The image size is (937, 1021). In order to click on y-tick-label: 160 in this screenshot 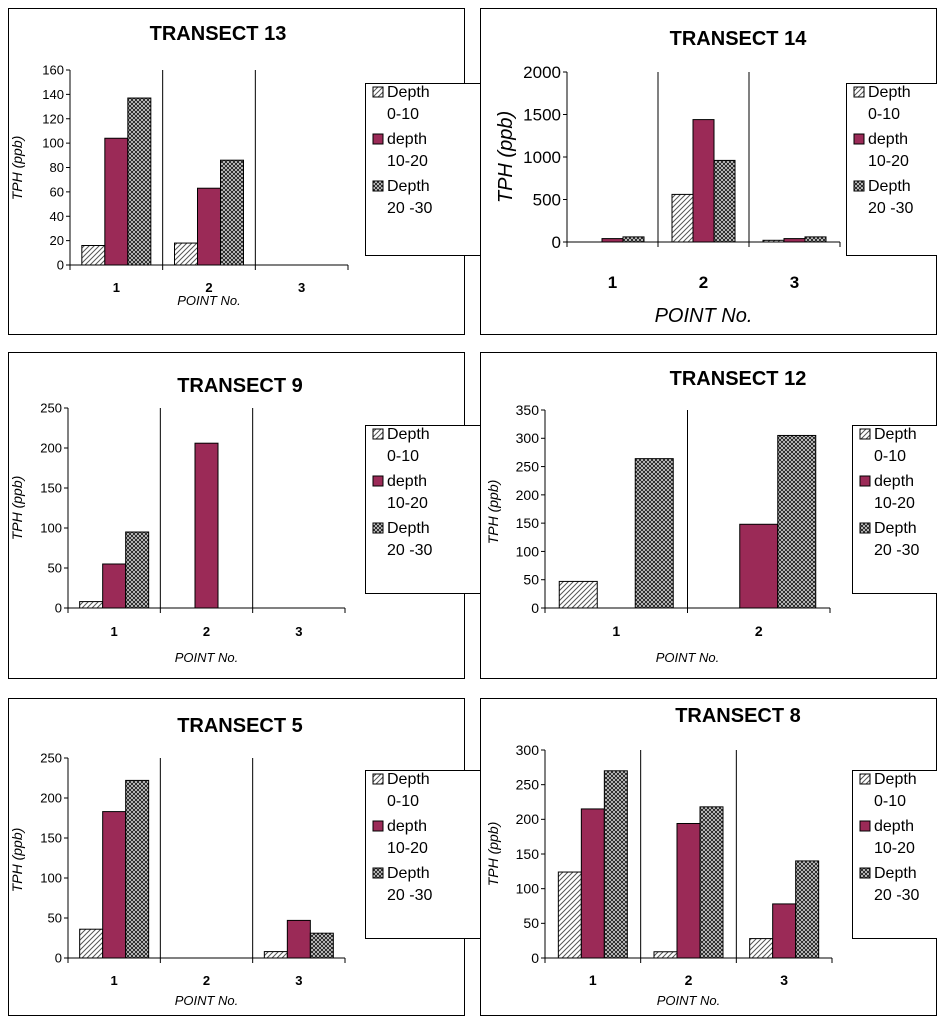, I will do `click(53, 70)`.